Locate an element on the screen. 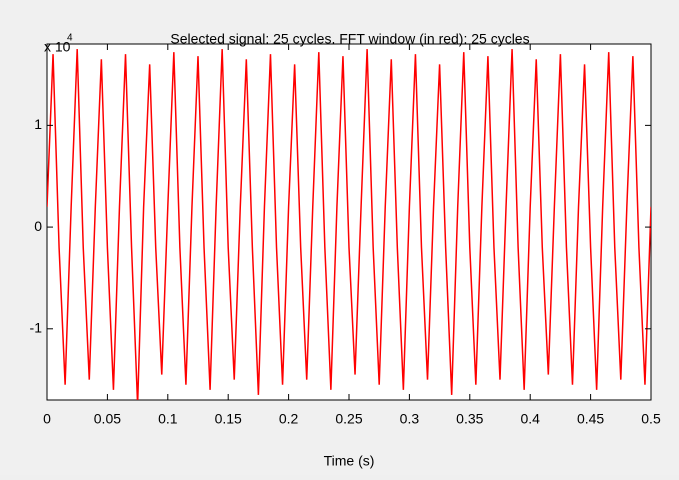  x-tick-label: 0.05 is located at coordinates (107, 419).